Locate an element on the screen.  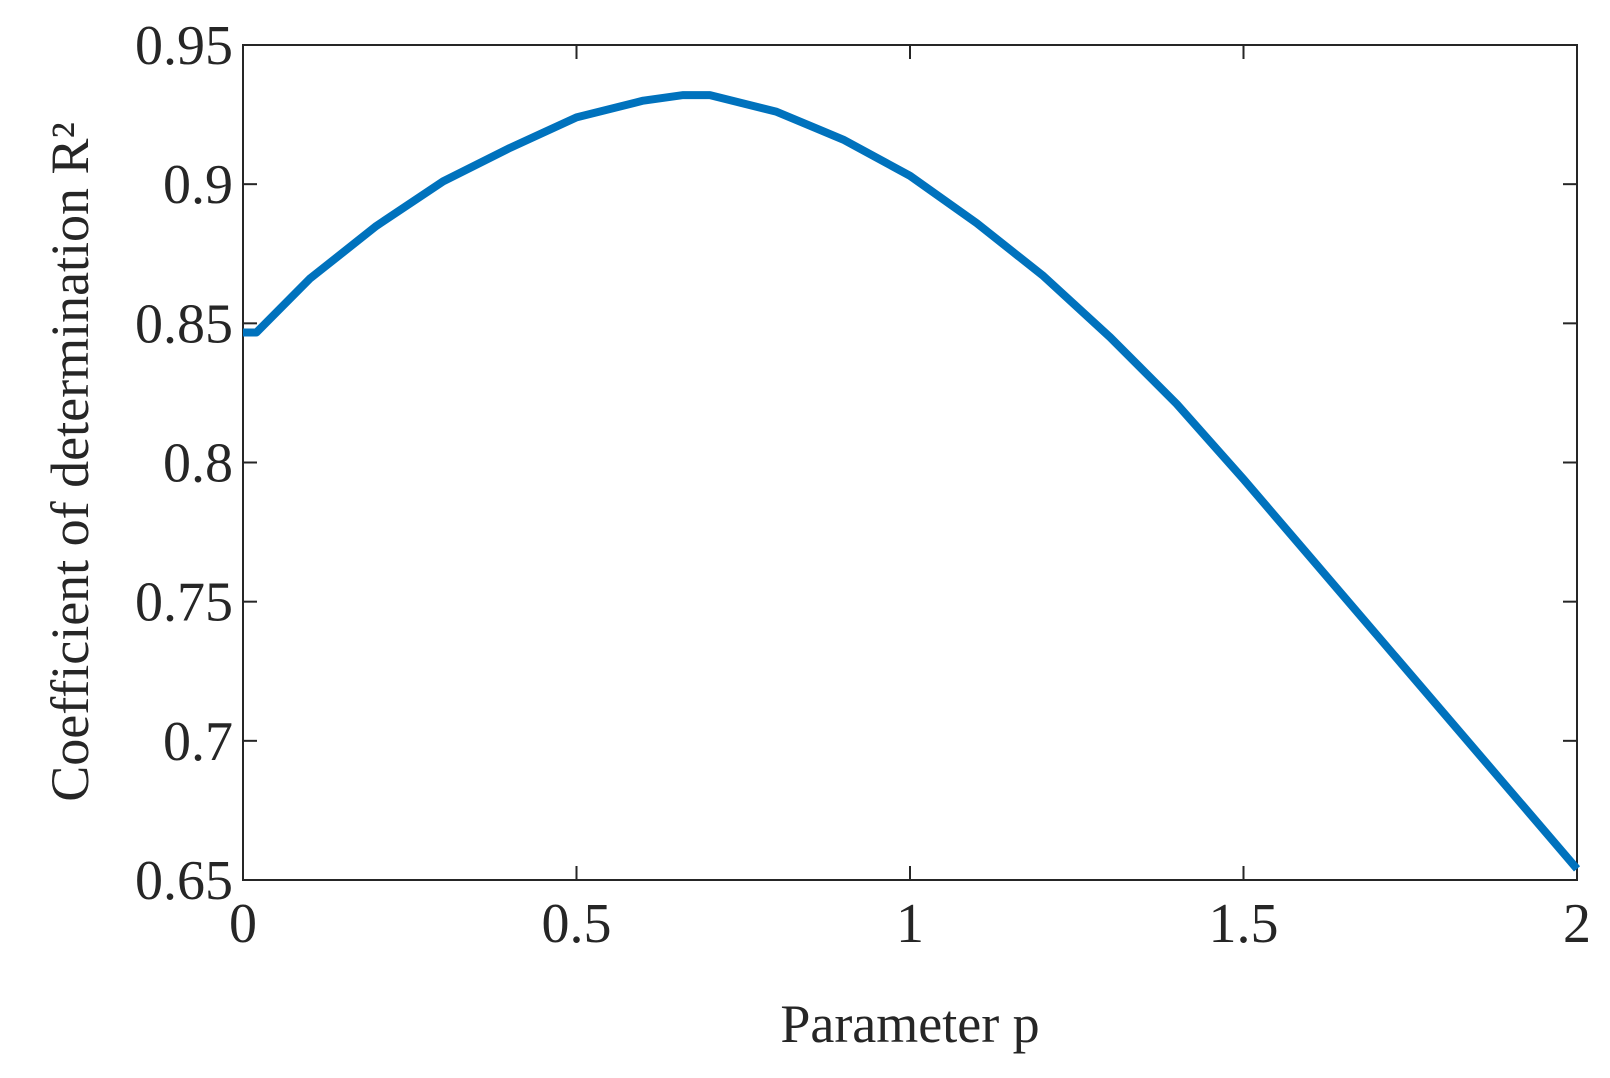
x-tick-label: 0 is located at coordinates (243, 924).